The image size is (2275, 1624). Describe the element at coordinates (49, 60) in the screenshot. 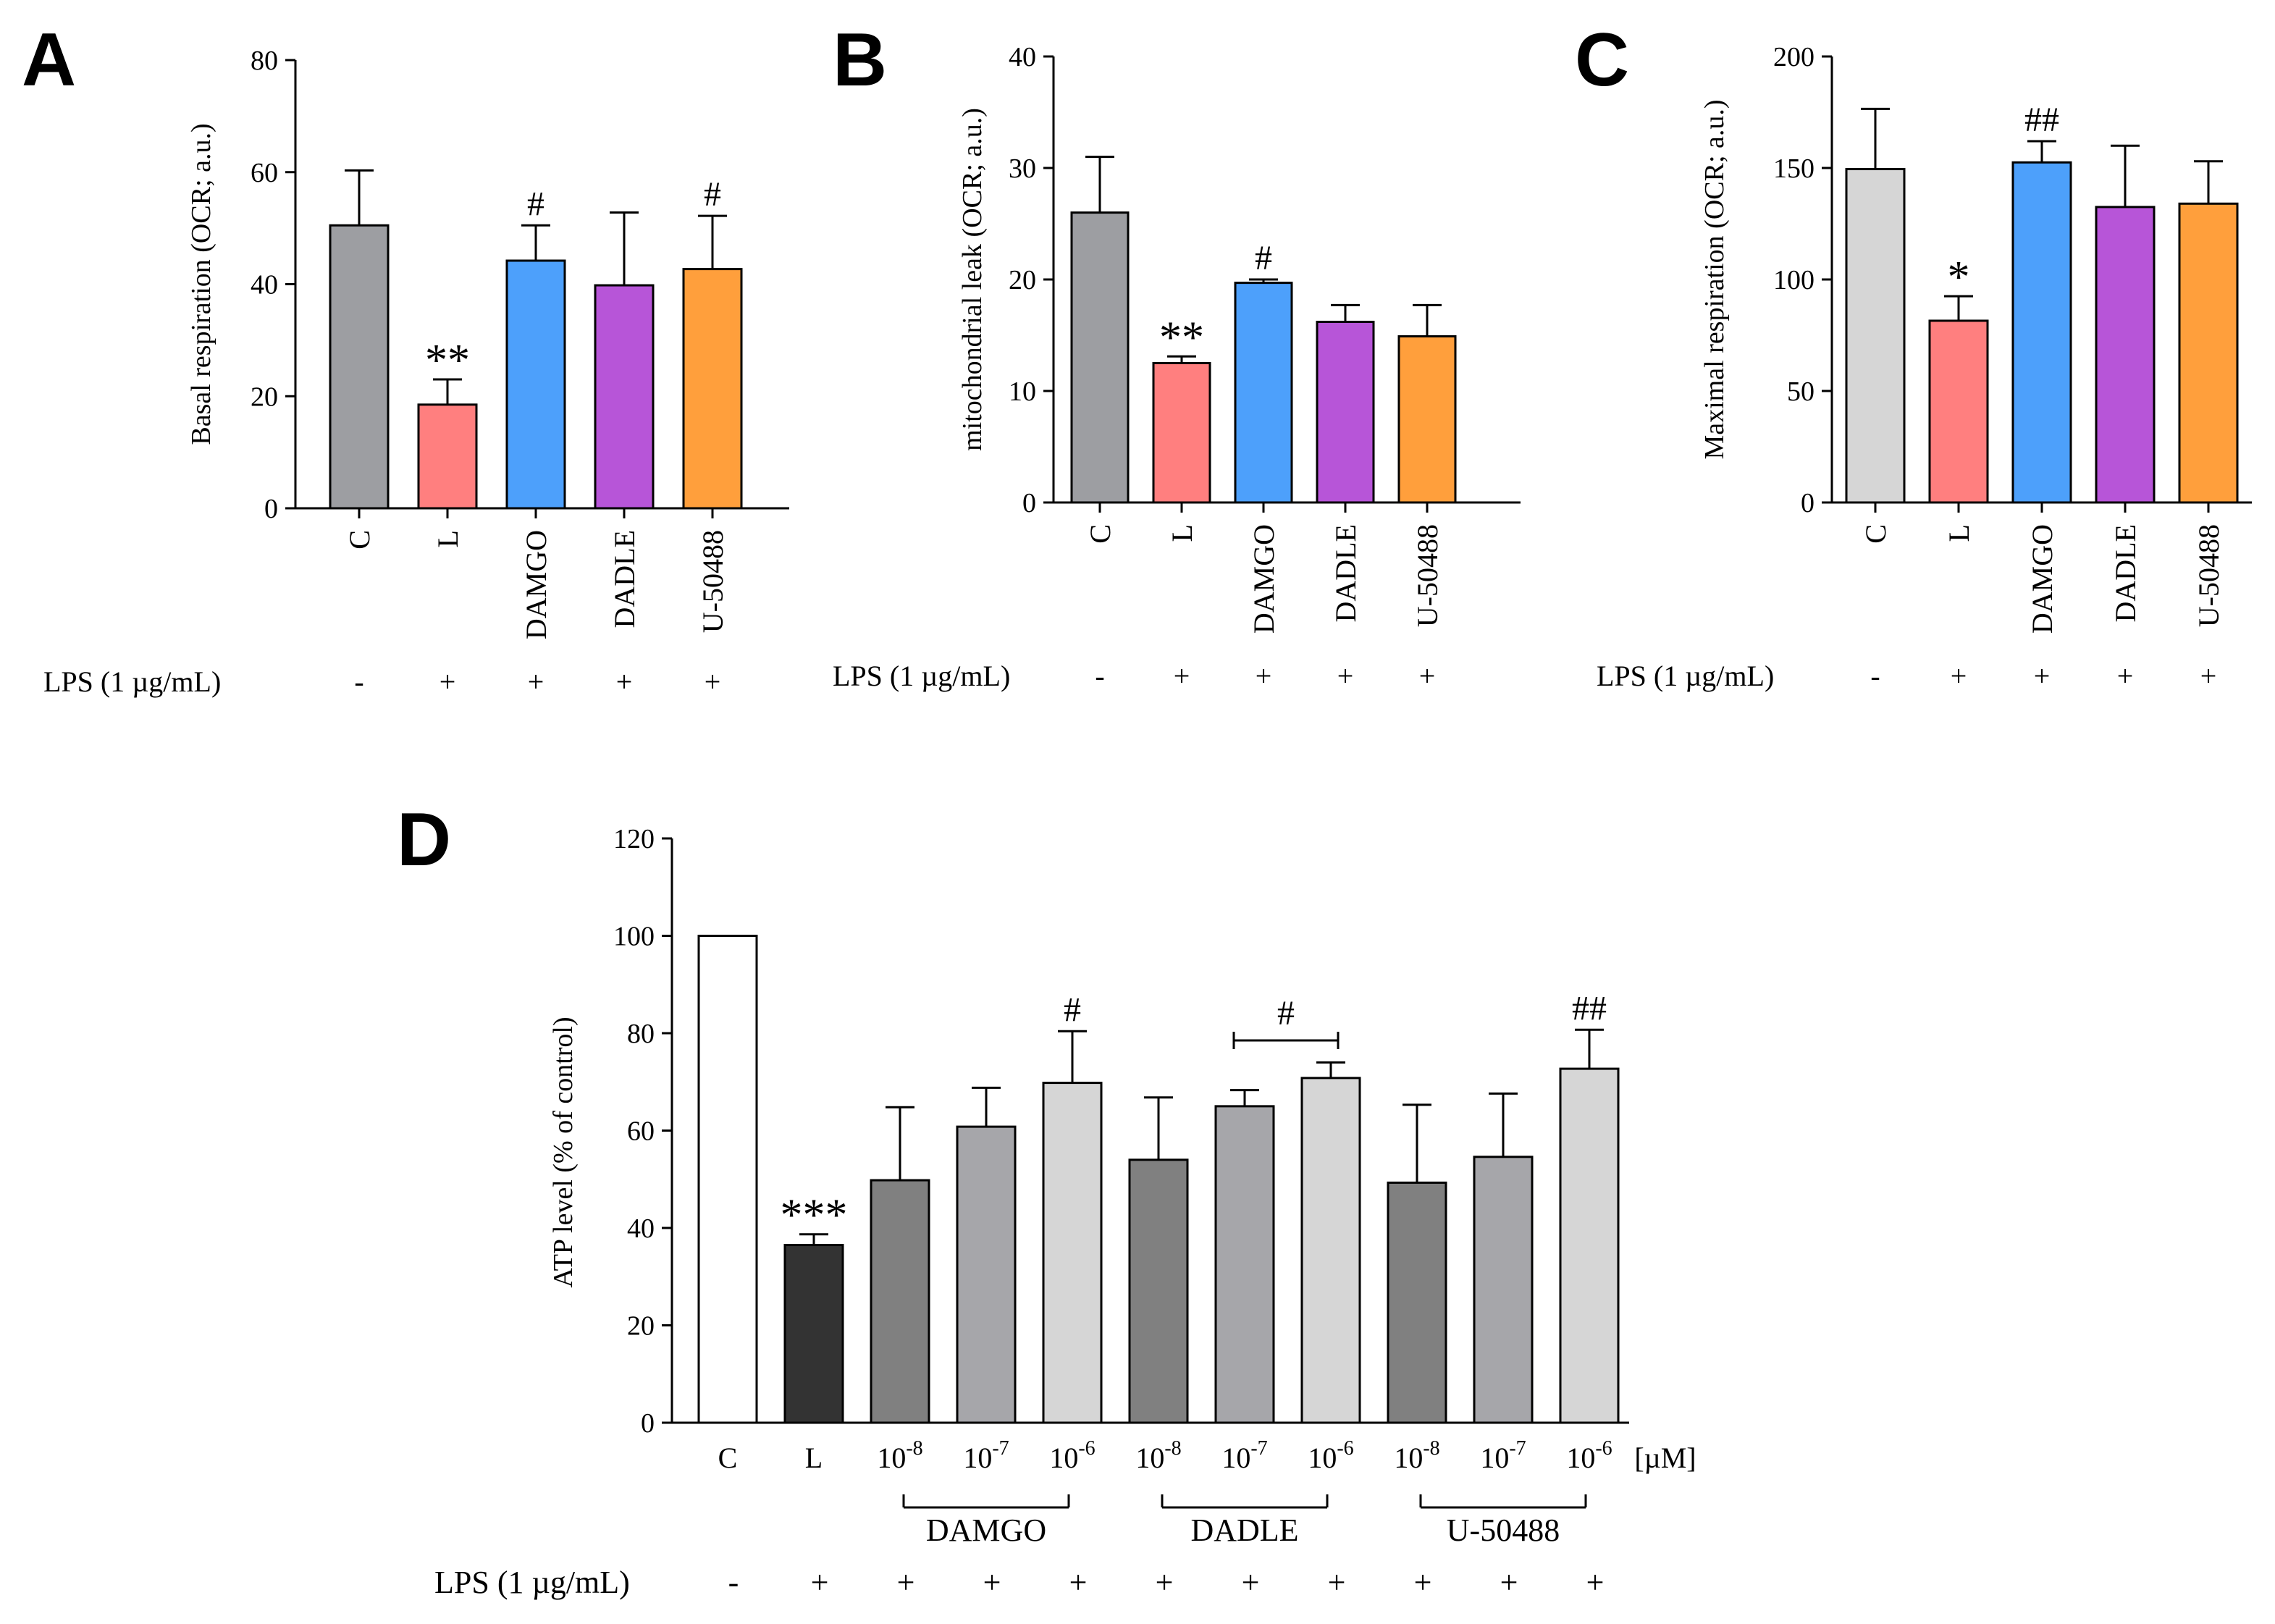

I see `panel-letter-a: A` at that location.